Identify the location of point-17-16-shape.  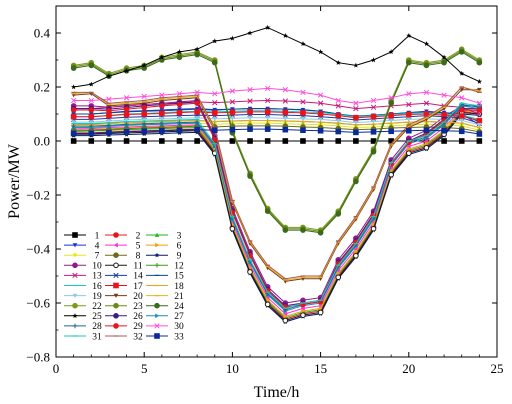
(338, 115).